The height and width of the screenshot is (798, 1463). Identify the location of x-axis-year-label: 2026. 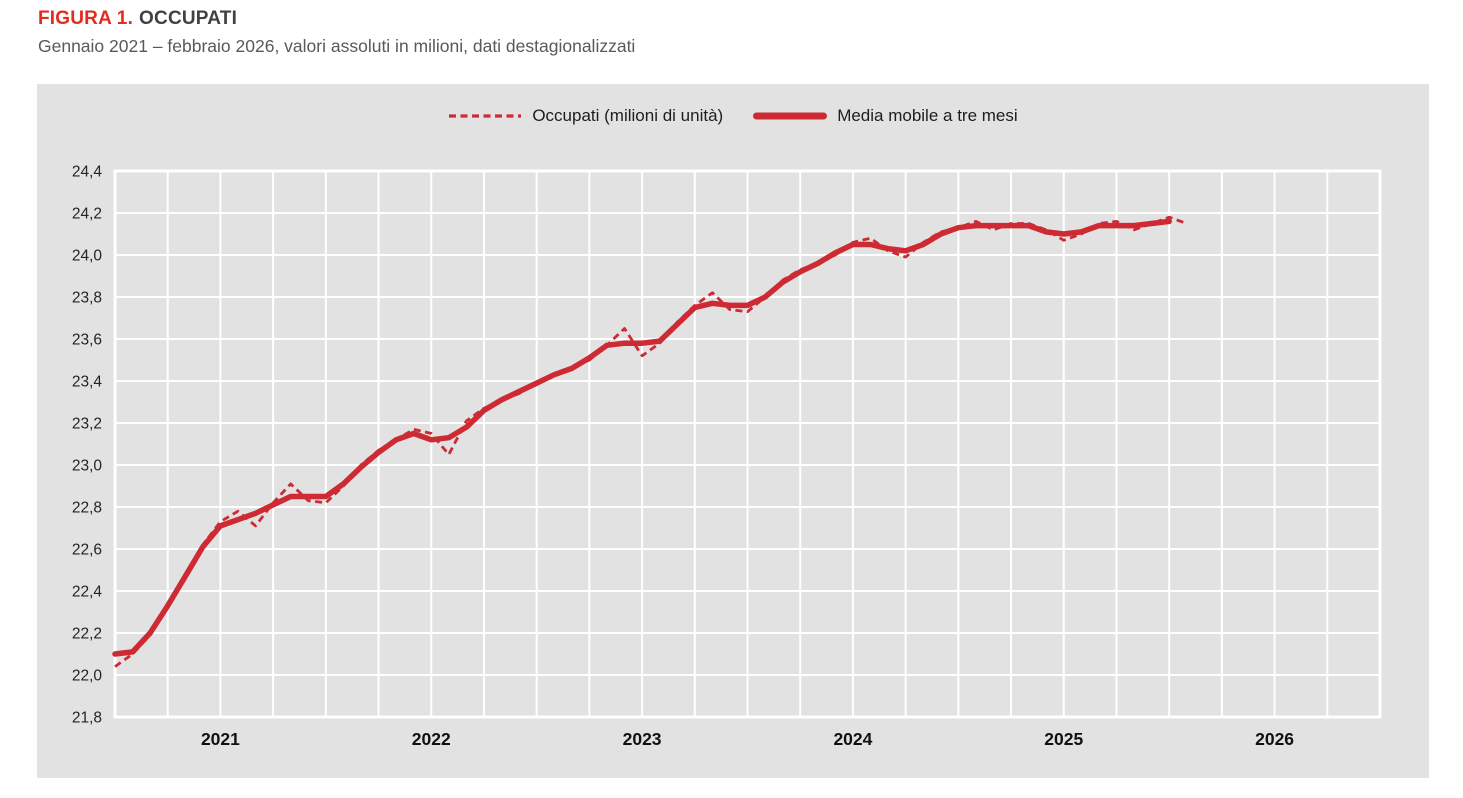
(1274, 739).